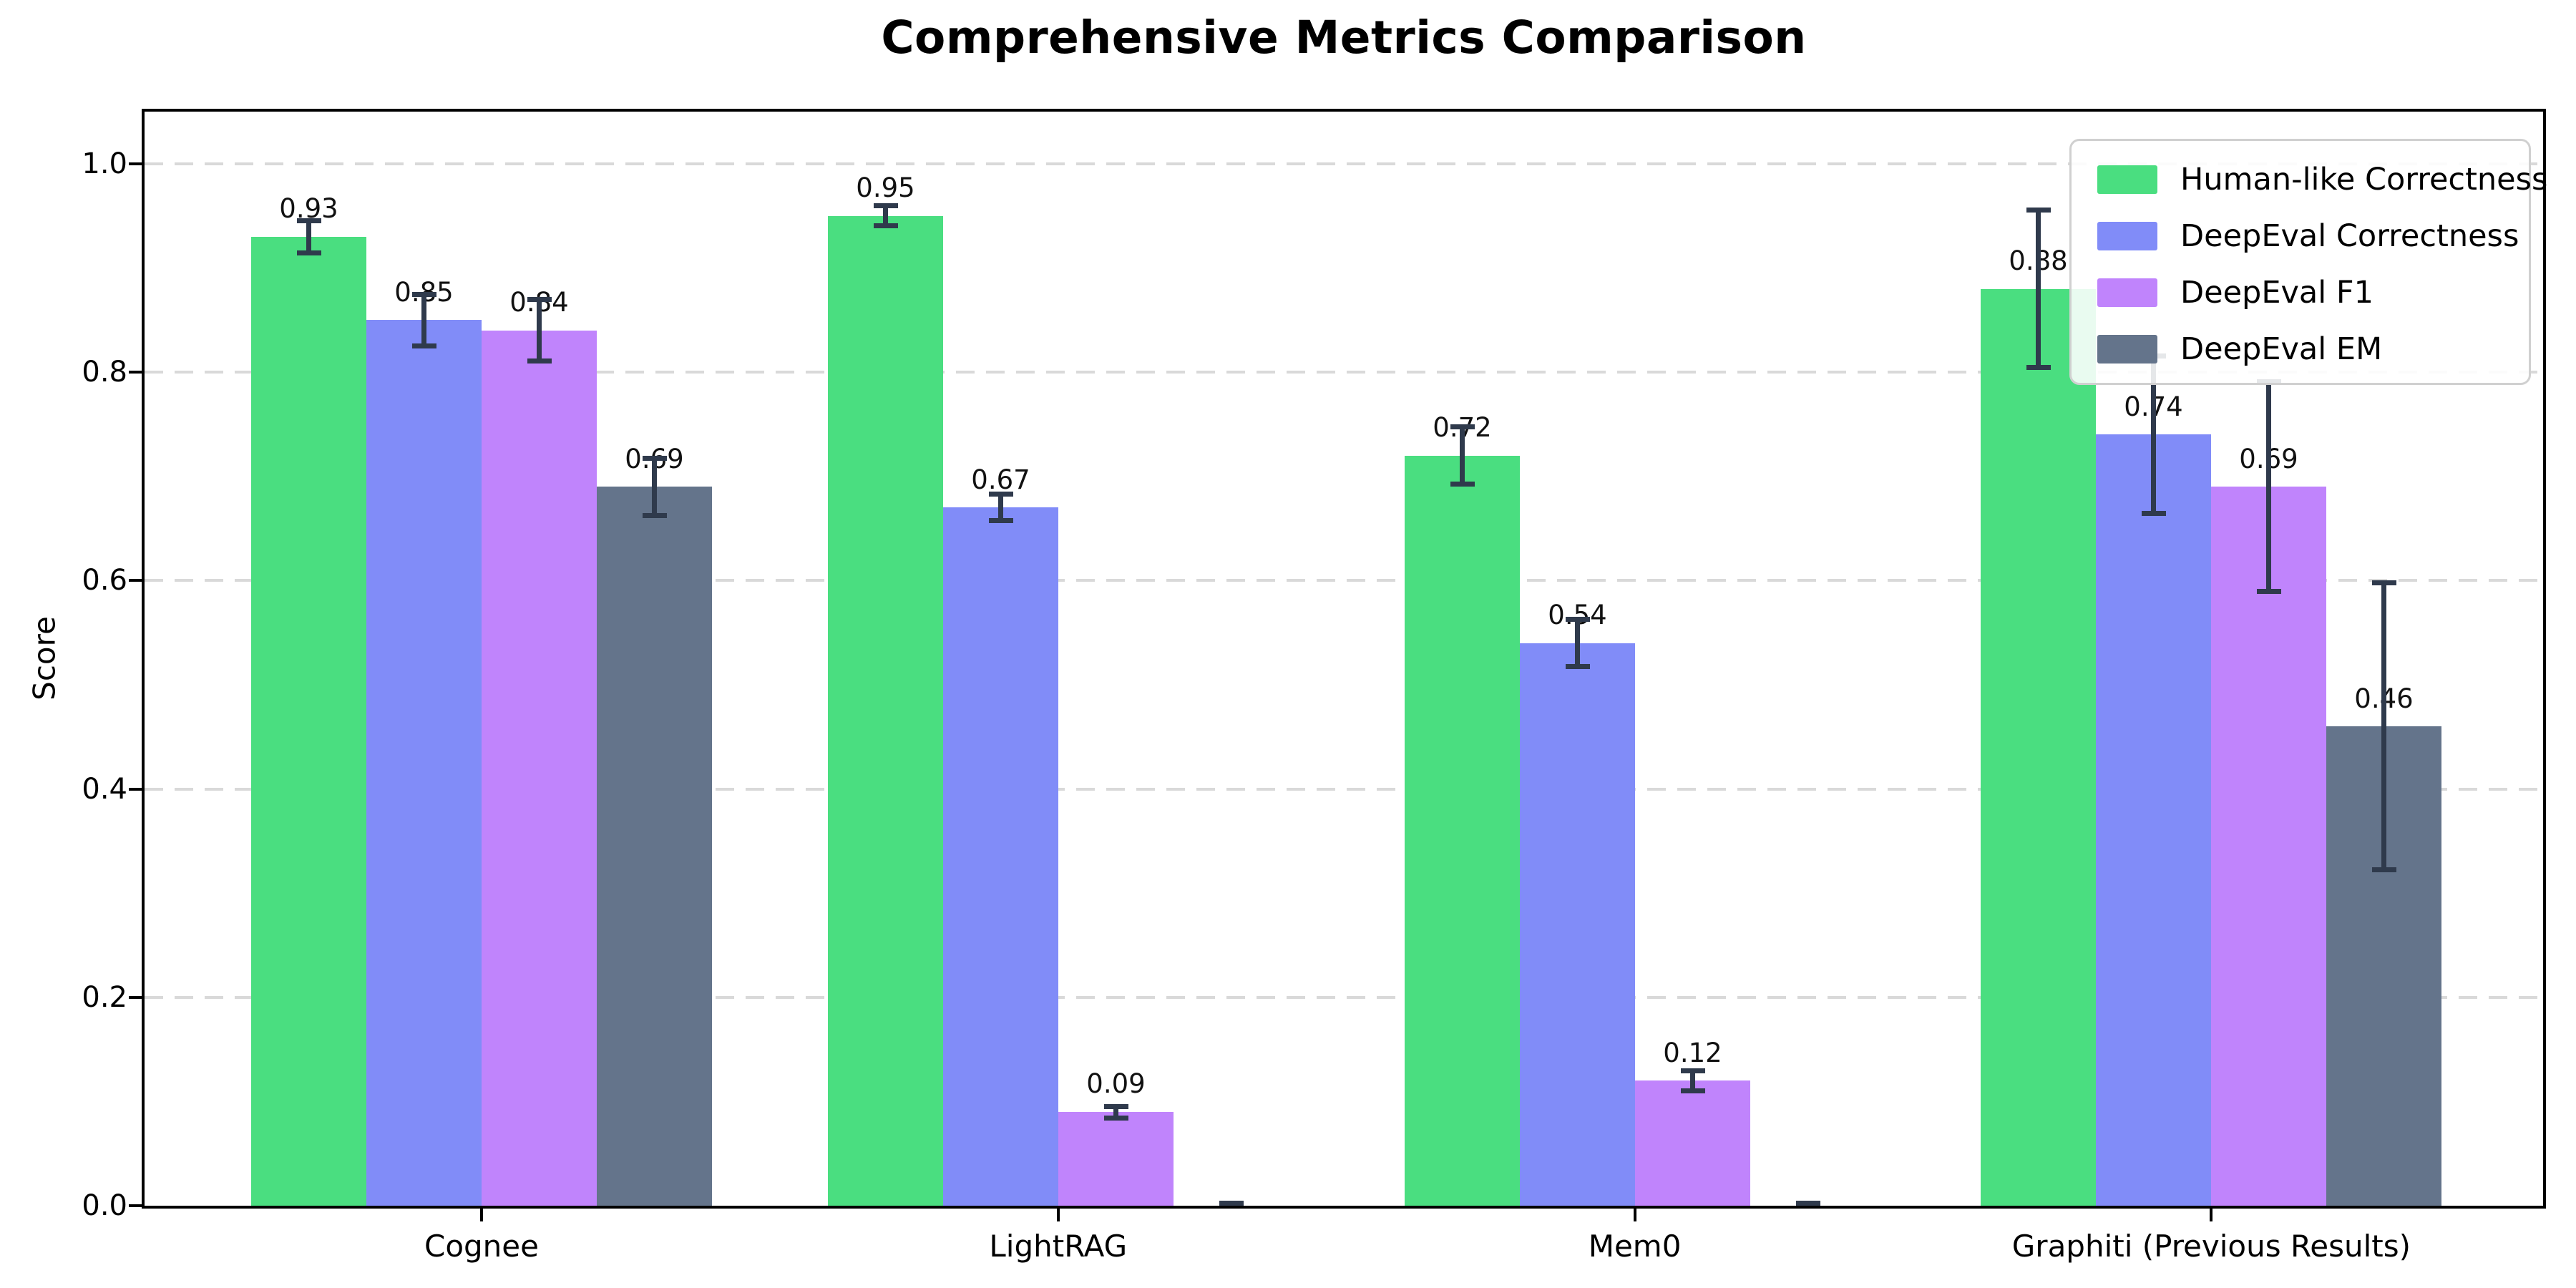  I want to click on bar-graphiti-previous-results-human-like-correctness, so click(2038, 747).